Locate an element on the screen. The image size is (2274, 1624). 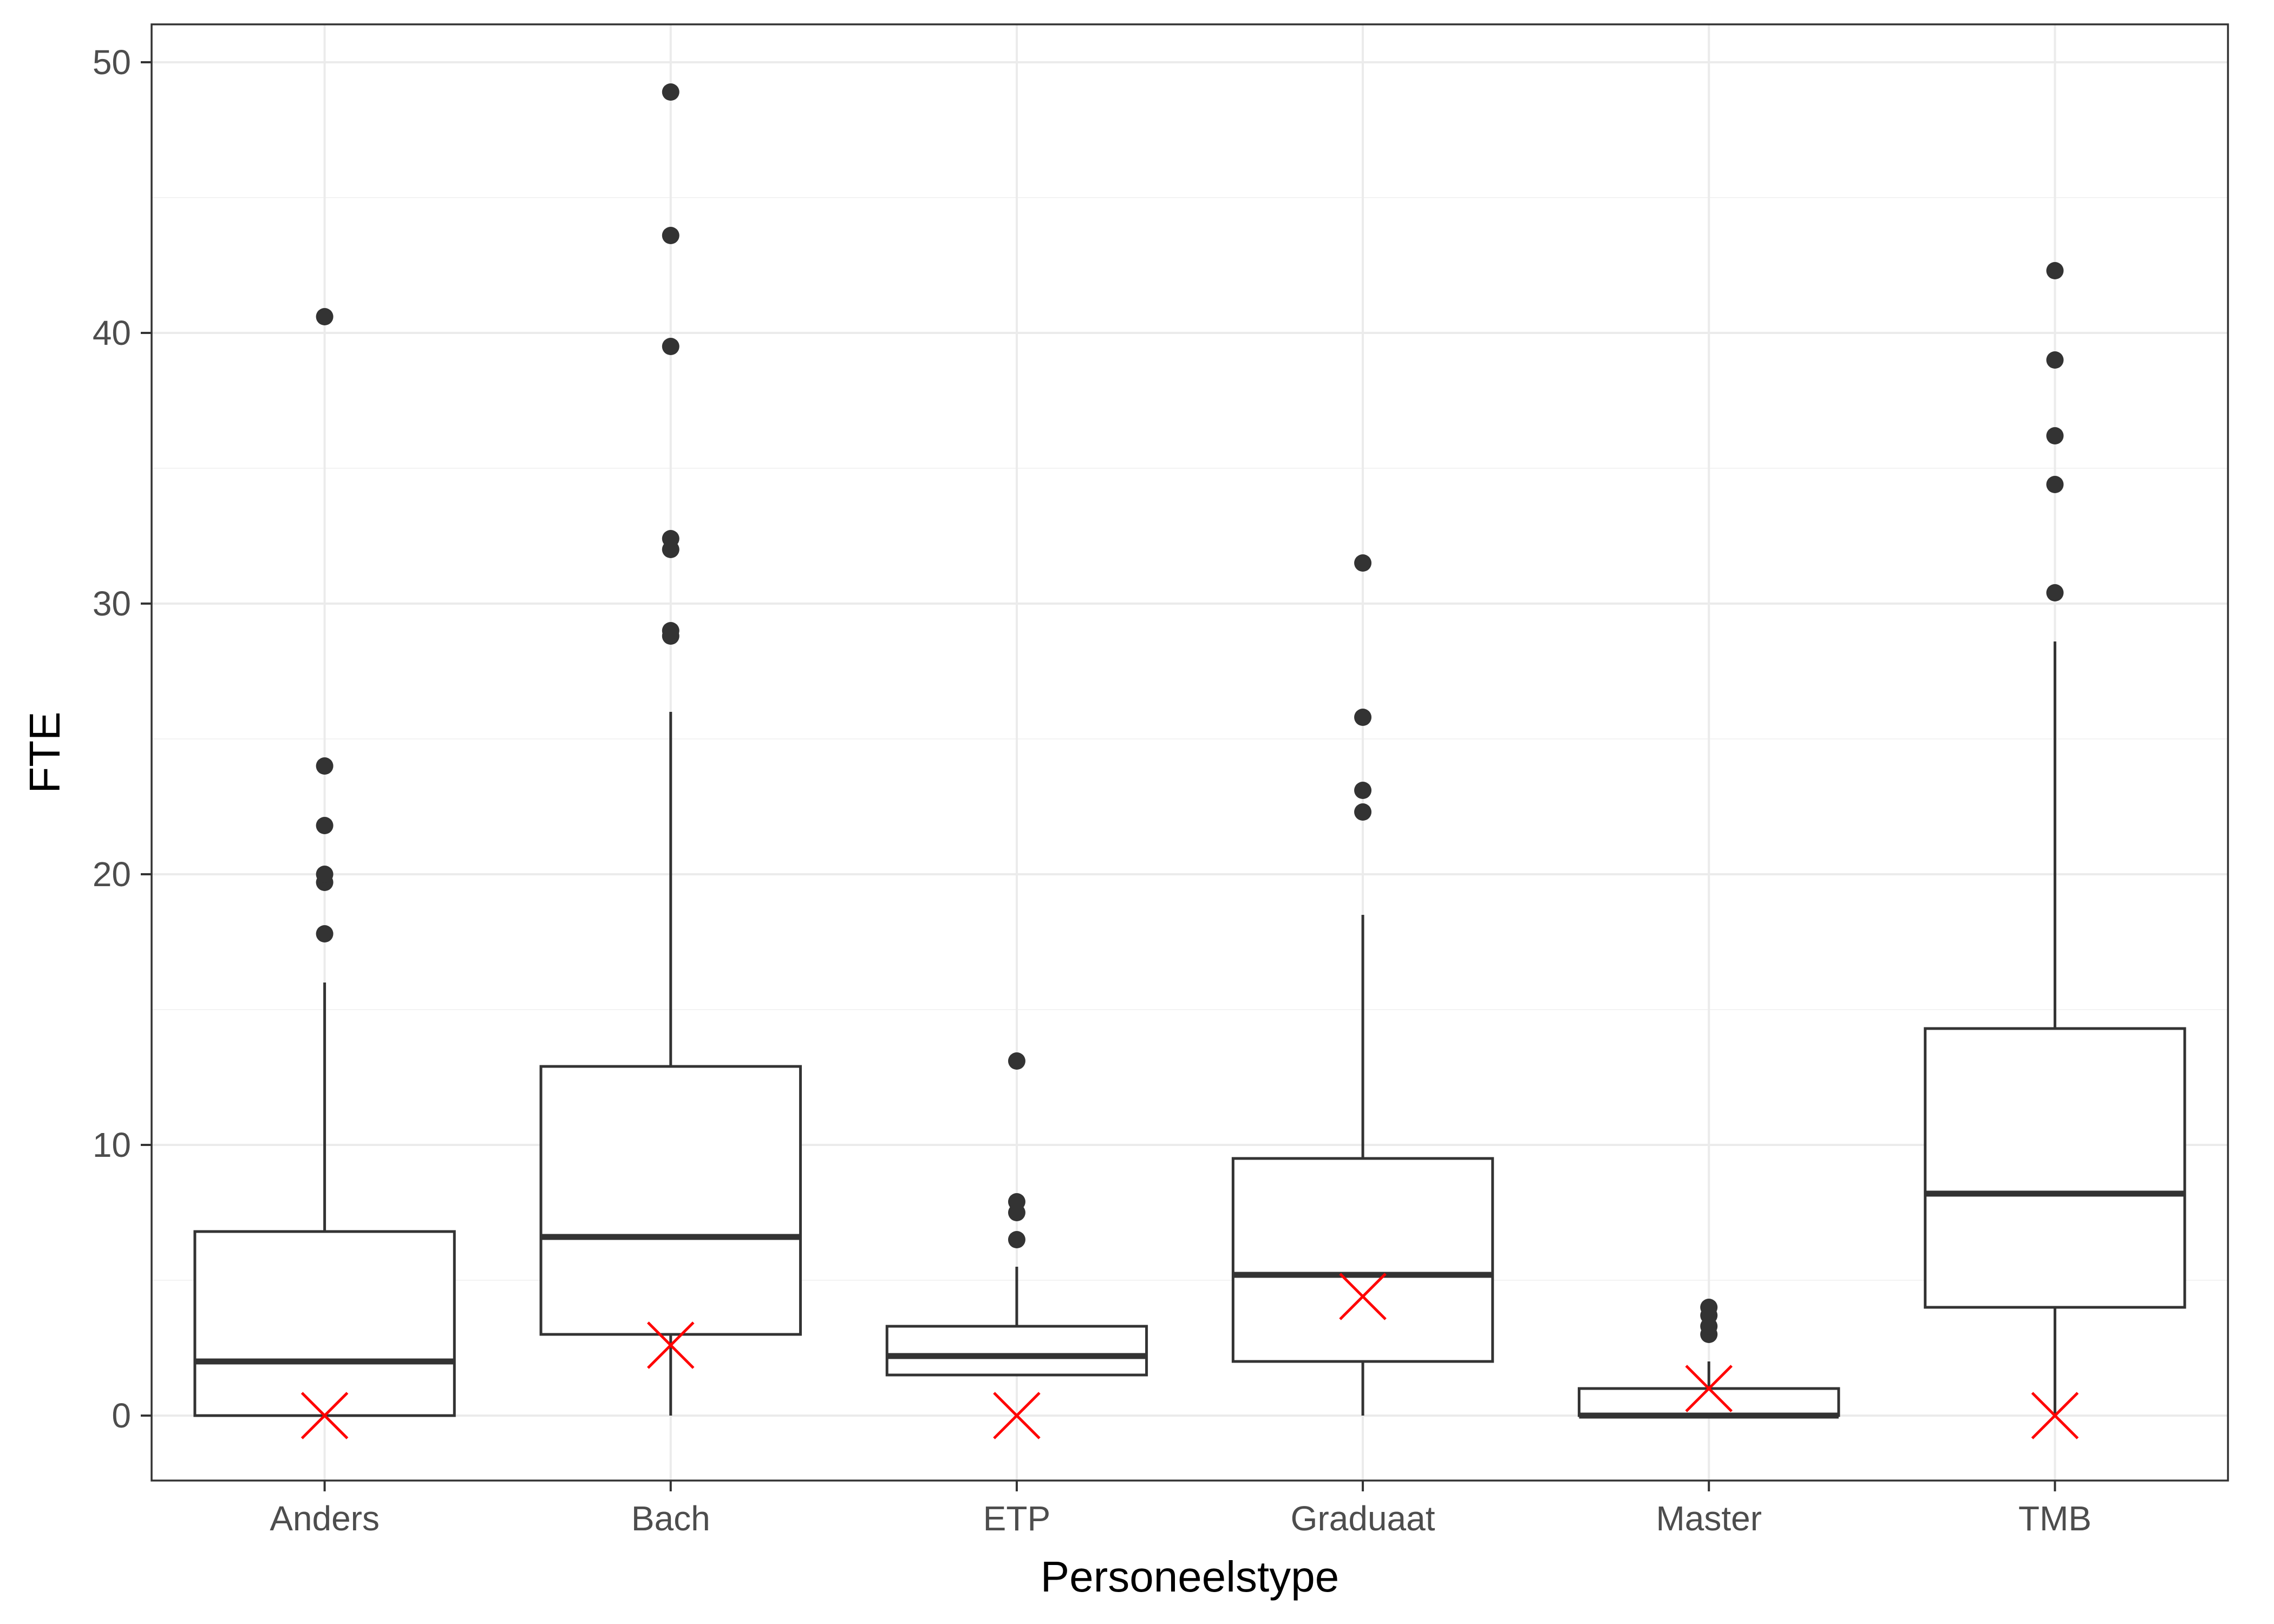
box-group-master is located at coordinates (1709, 1359).